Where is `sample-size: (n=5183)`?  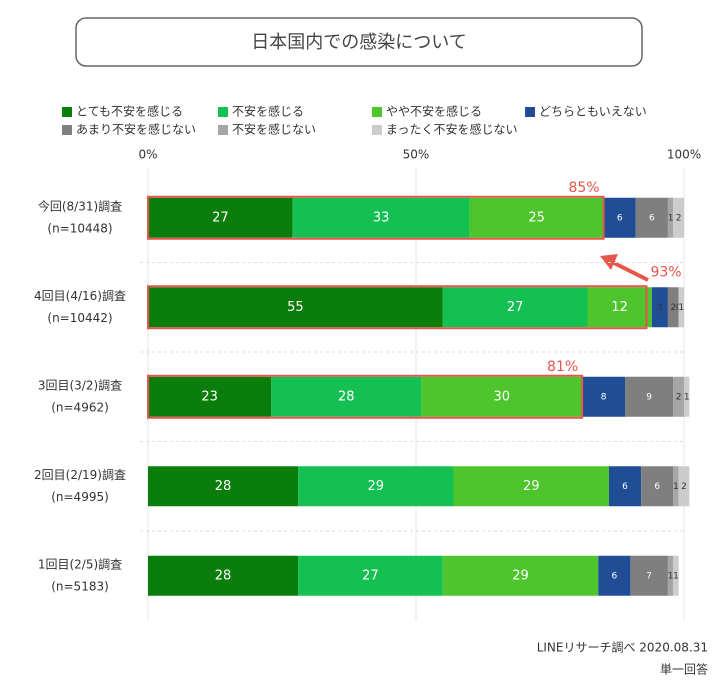 sample-size: (n=5183) is located at coordinates (80, 586).